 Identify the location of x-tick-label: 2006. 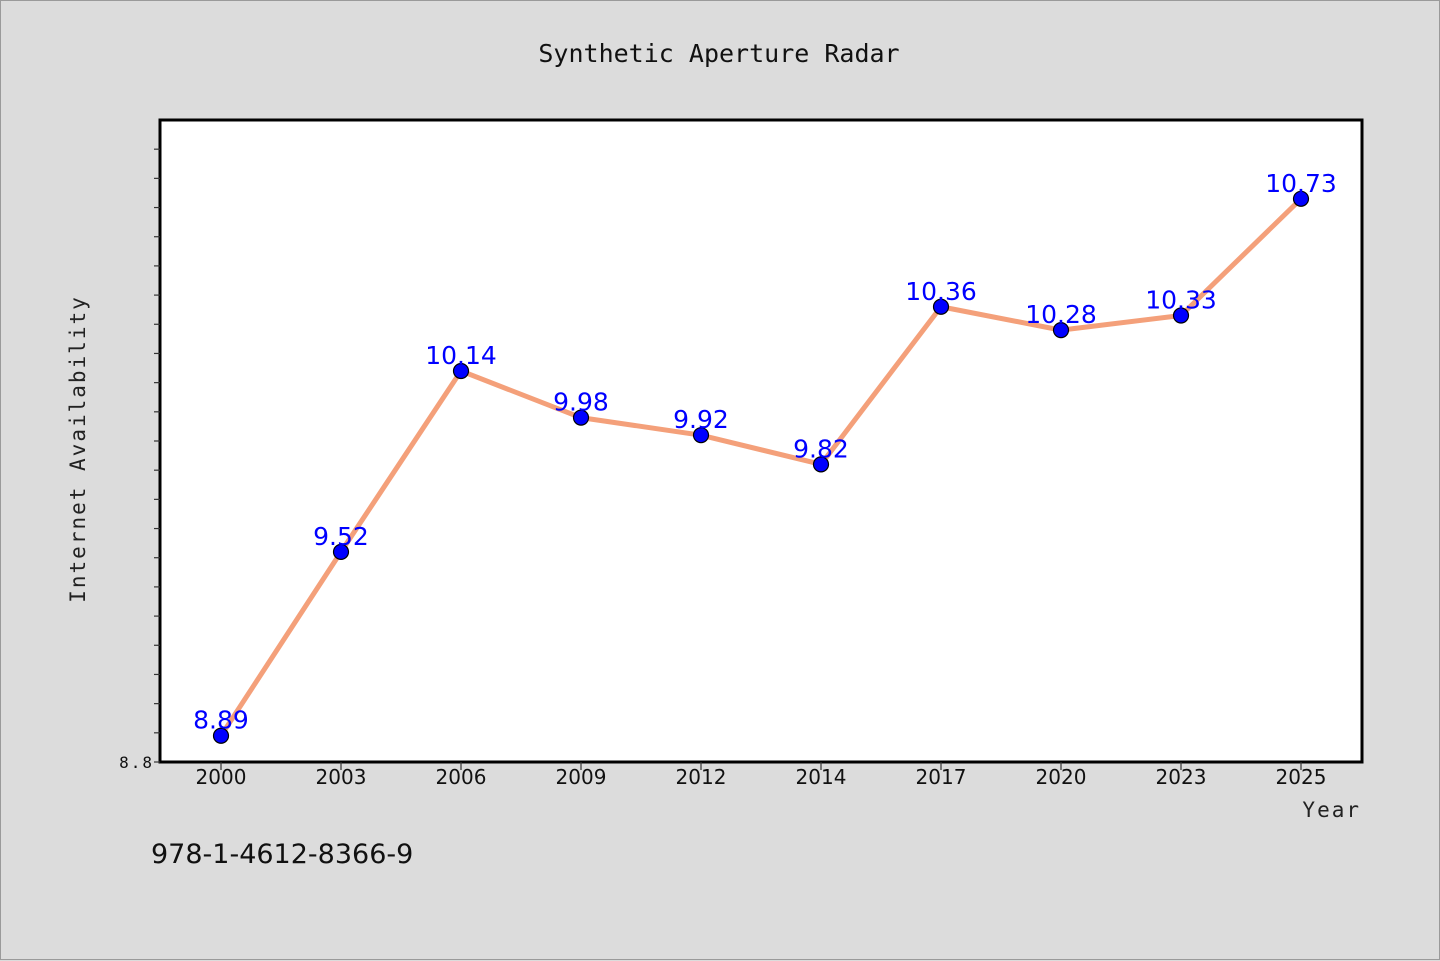
(461, 777).